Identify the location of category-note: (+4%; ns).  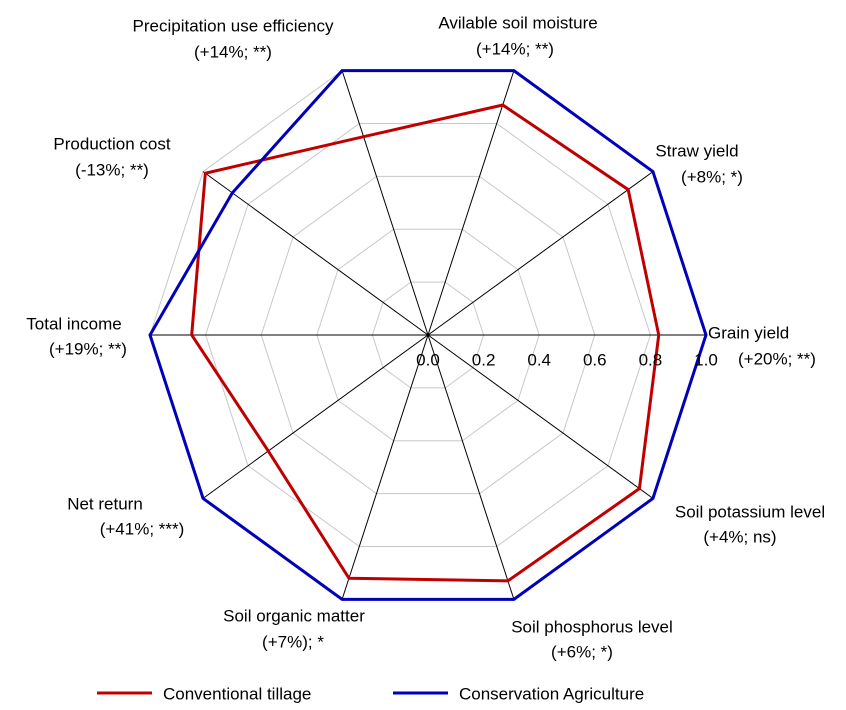
(739, 536).